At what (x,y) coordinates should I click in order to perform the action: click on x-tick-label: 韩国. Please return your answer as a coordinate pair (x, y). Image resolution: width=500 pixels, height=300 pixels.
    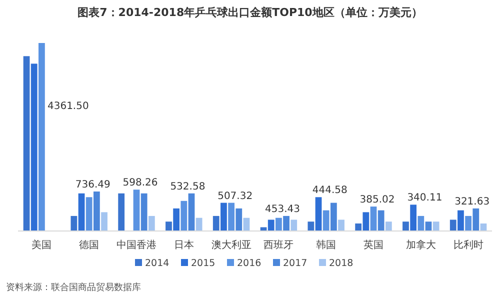
    Looking at the image, I should click on (326, 245).